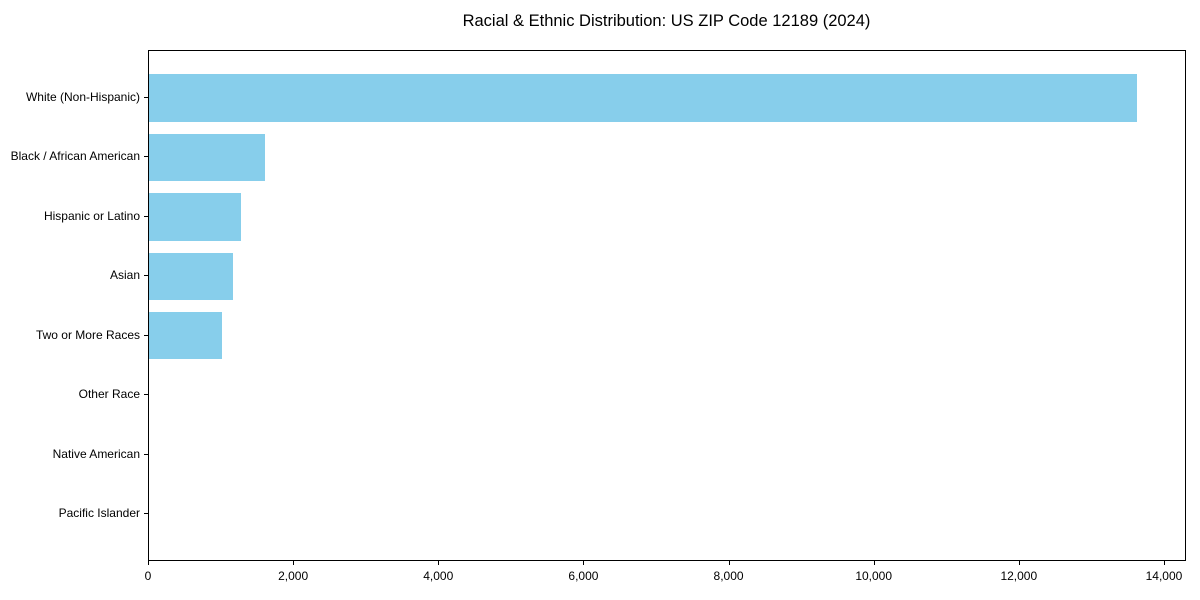  Describe the element at coordinates (1019, 576) in the screenshot. I see `x-axis-tick-label: 12,000` at that location.